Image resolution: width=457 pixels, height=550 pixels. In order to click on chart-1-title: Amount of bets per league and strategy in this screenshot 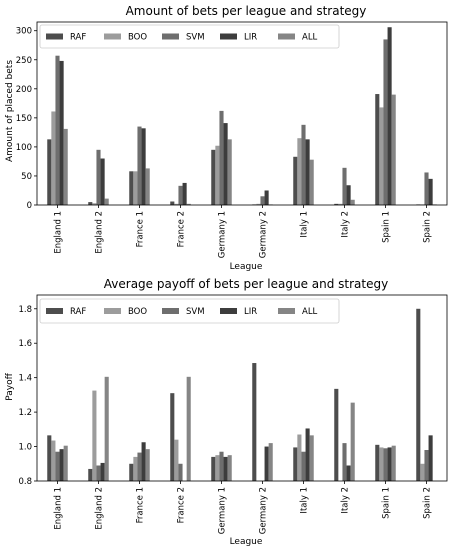, I will do `click(246, 11)`.